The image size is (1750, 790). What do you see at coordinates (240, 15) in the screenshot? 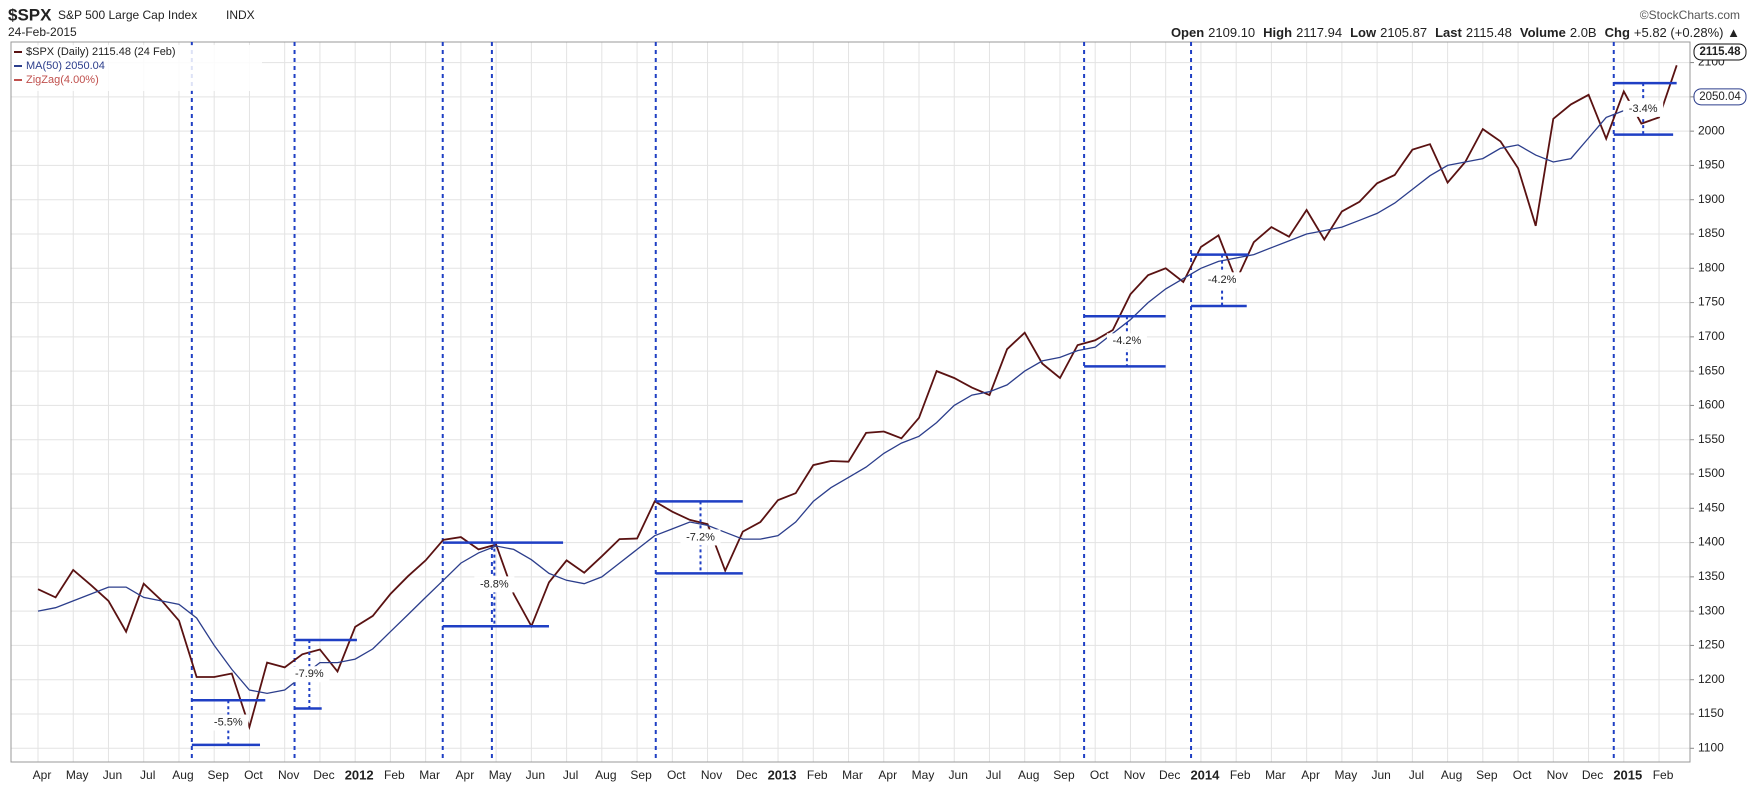
I see `exchange: INDX` at bounding box center [240, 15].